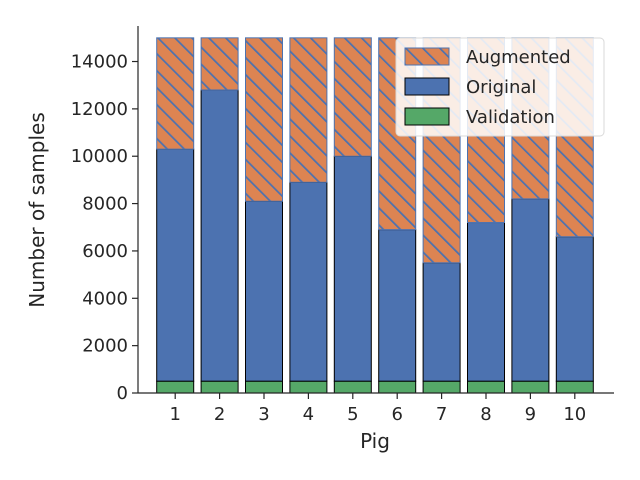 The image size is (640, 480). What do you see at coordinates (174, 414) in the screenshot?
I see `x-tick-label-1: 1` at bounding box center [174, 414].